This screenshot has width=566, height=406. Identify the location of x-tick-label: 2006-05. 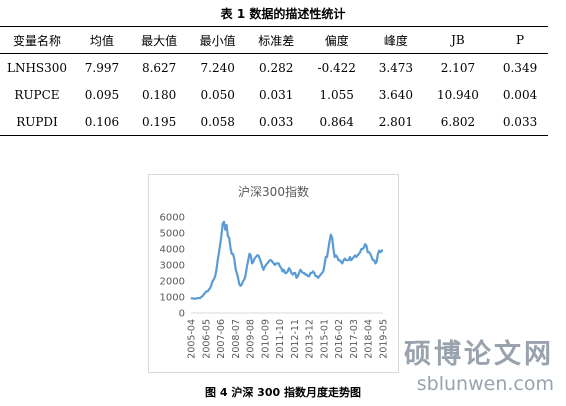
(206, 339).